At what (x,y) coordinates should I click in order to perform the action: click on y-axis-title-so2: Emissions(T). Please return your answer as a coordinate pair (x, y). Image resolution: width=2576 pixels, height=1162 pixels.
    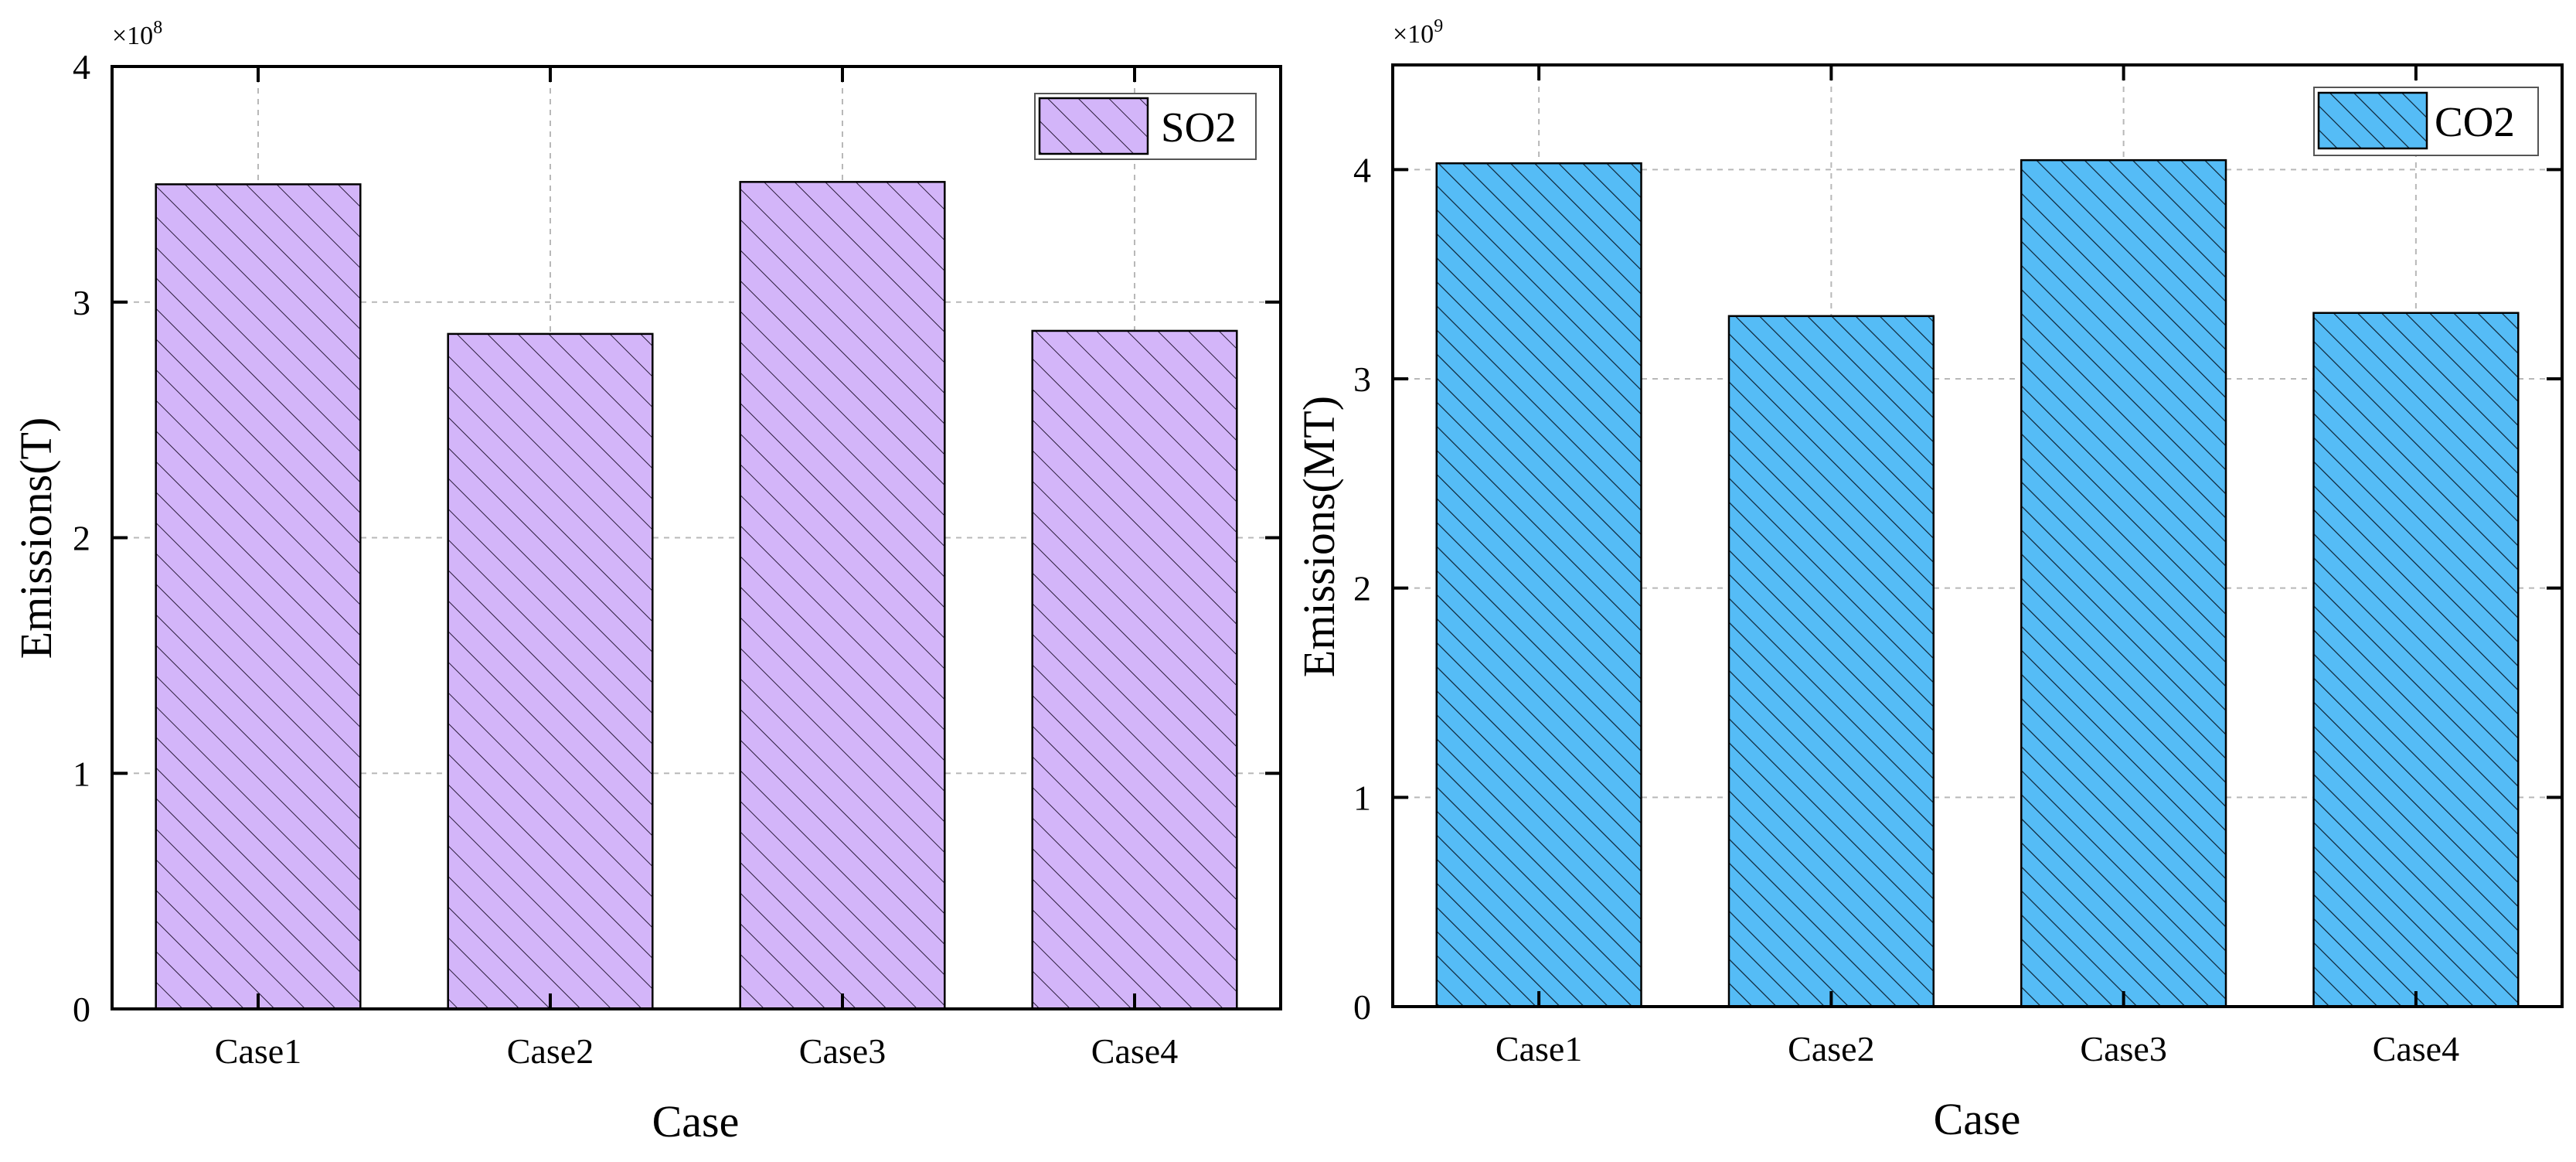
    Looking at the image, I should click on (36, 538).